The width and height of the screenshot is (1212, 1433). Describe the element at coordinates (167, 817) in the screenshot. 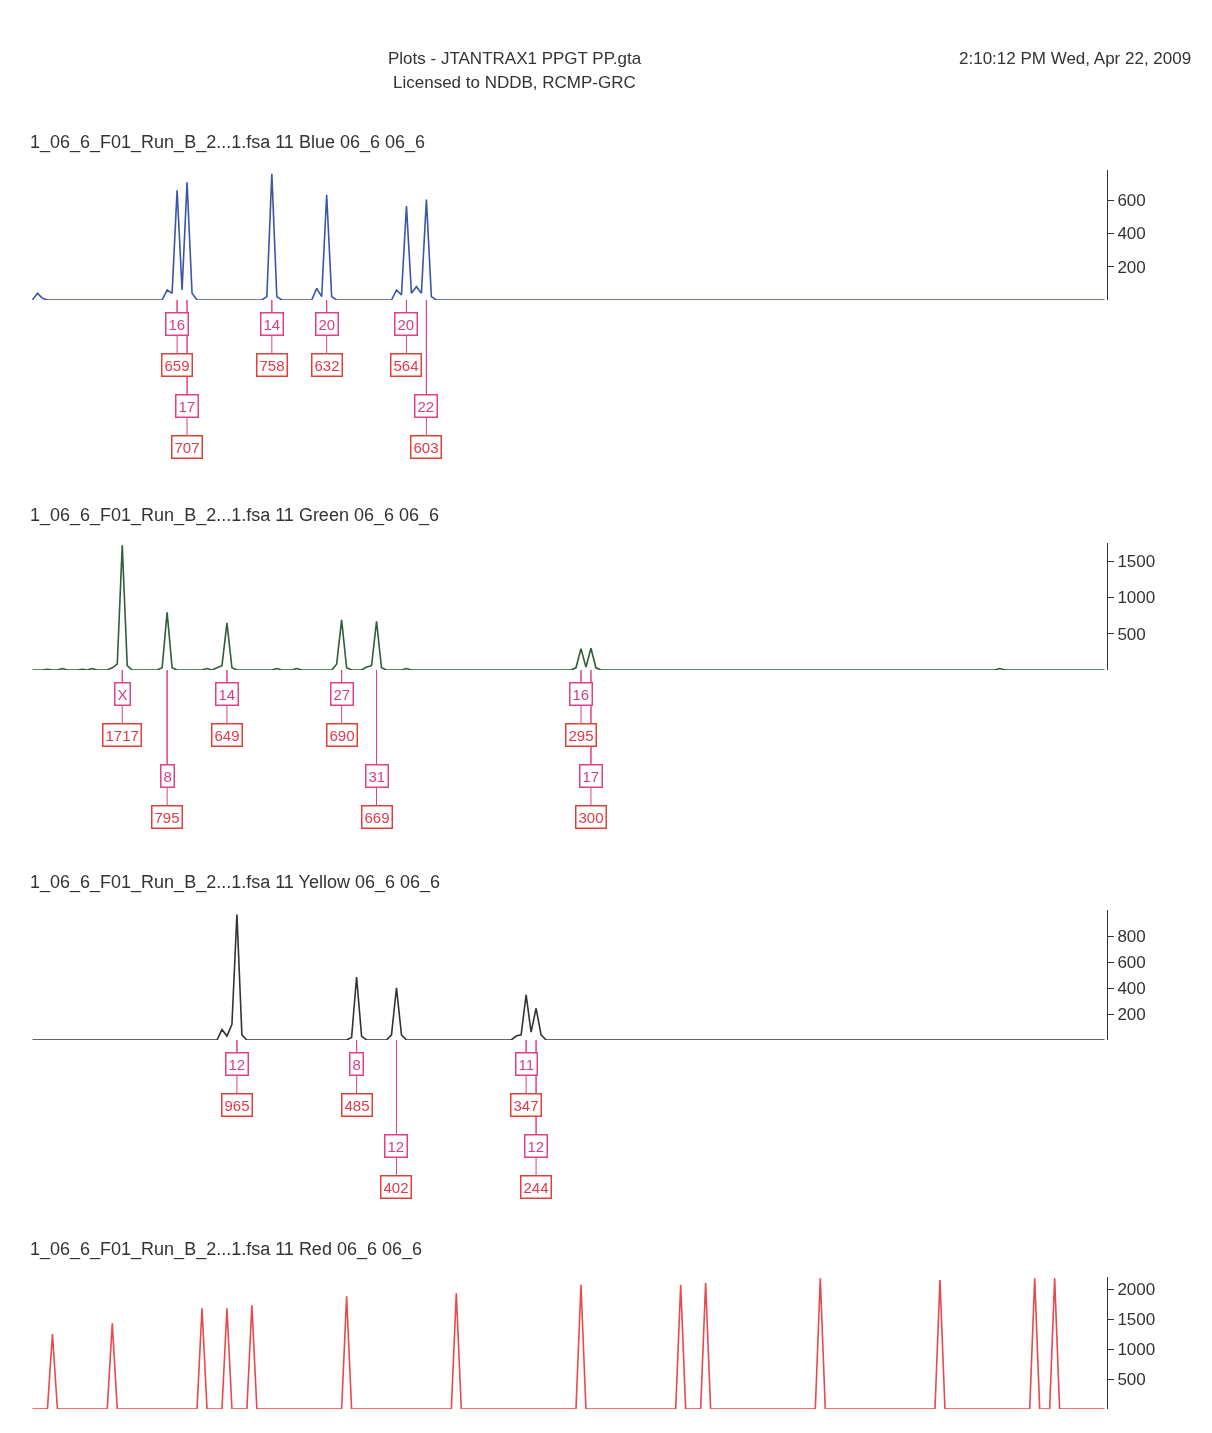

I see `text: 795` at that location.